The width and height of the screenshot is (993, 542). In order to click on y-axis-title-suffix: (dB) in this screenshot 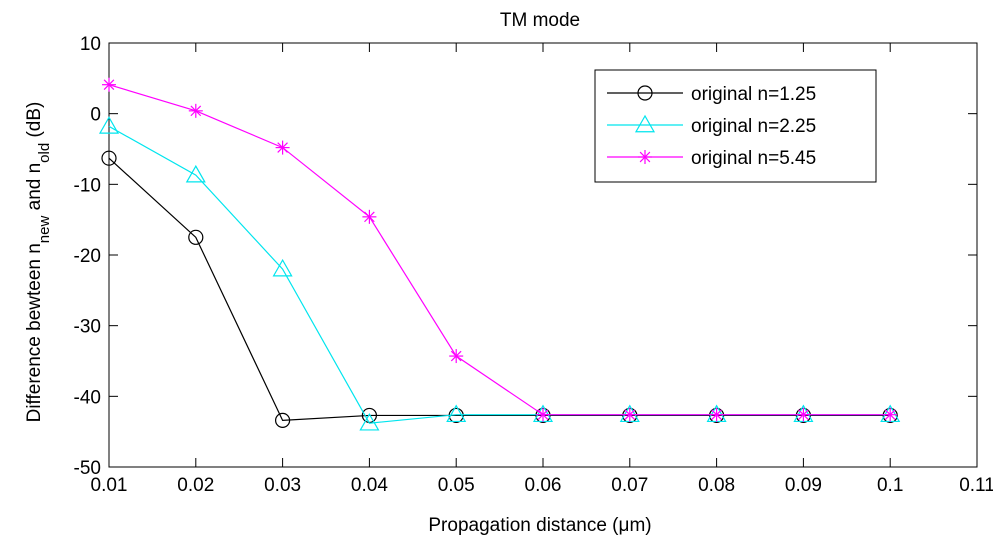, I will do `click(34, 122)`.